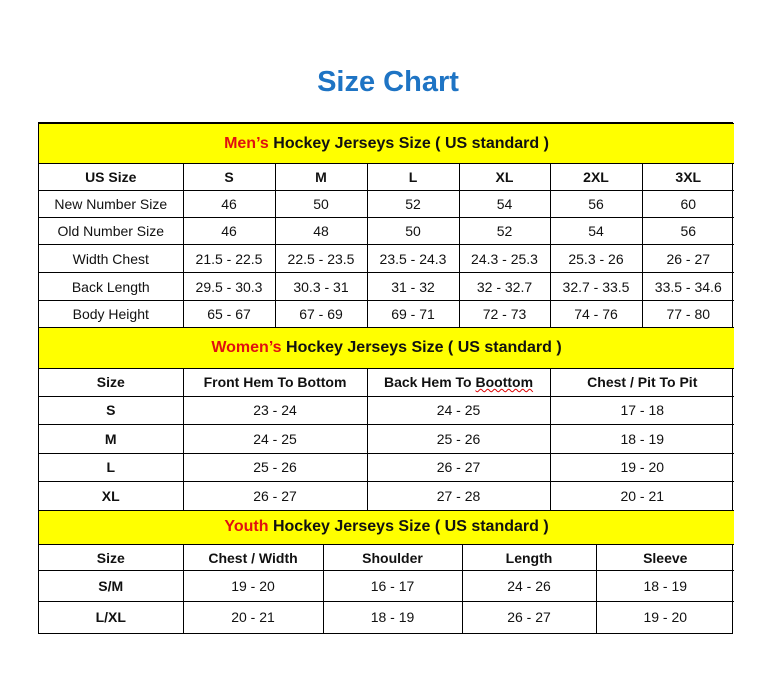 The image size is (776, 692). I want to click on column-header: Sleeve, so click(665, 557).